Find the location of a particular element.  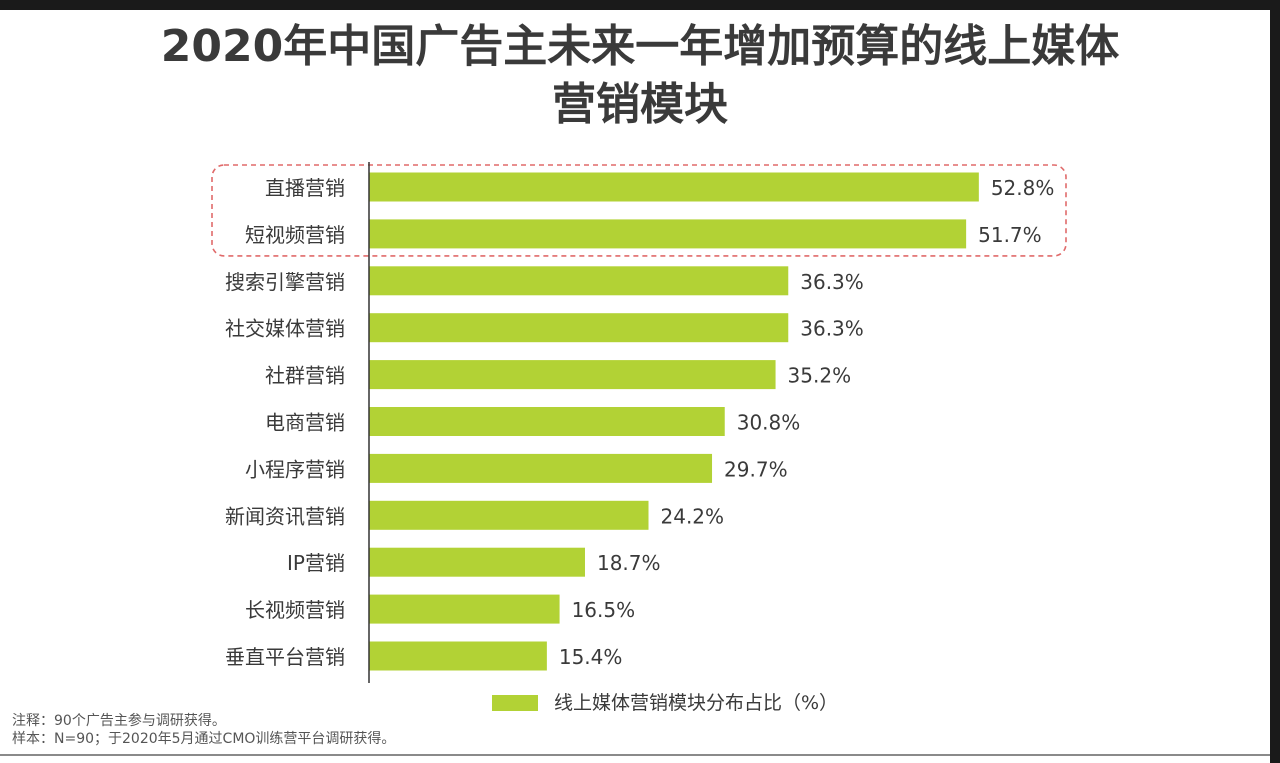

legend-label: 线上媒体营销模块分布占比（%） is located at coordinates (696, 703).